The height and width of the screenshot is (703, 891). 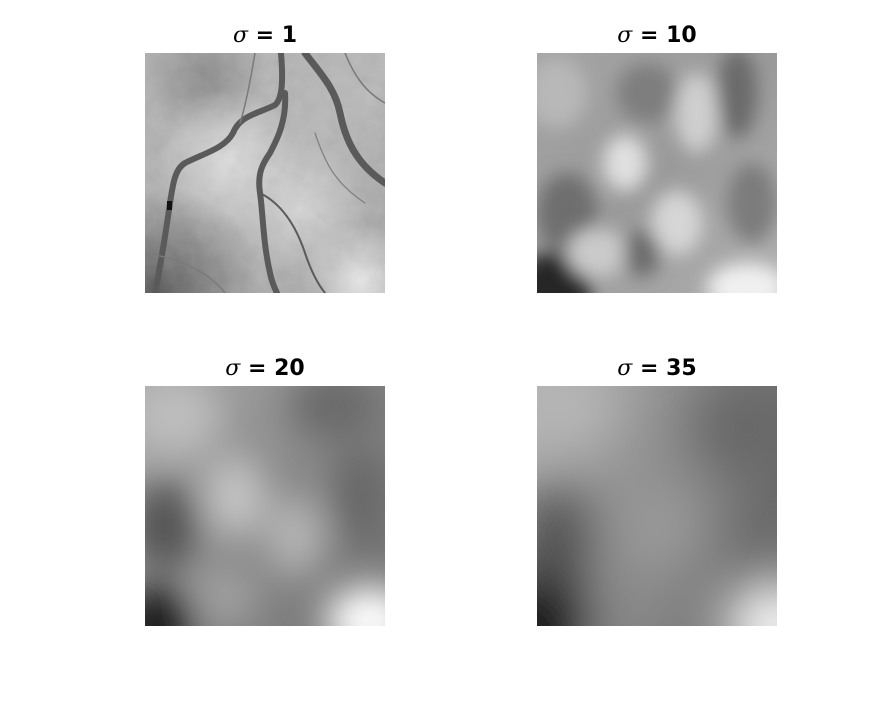 I want to click on panel-title: σ = 35, so click(x=657, y=369).